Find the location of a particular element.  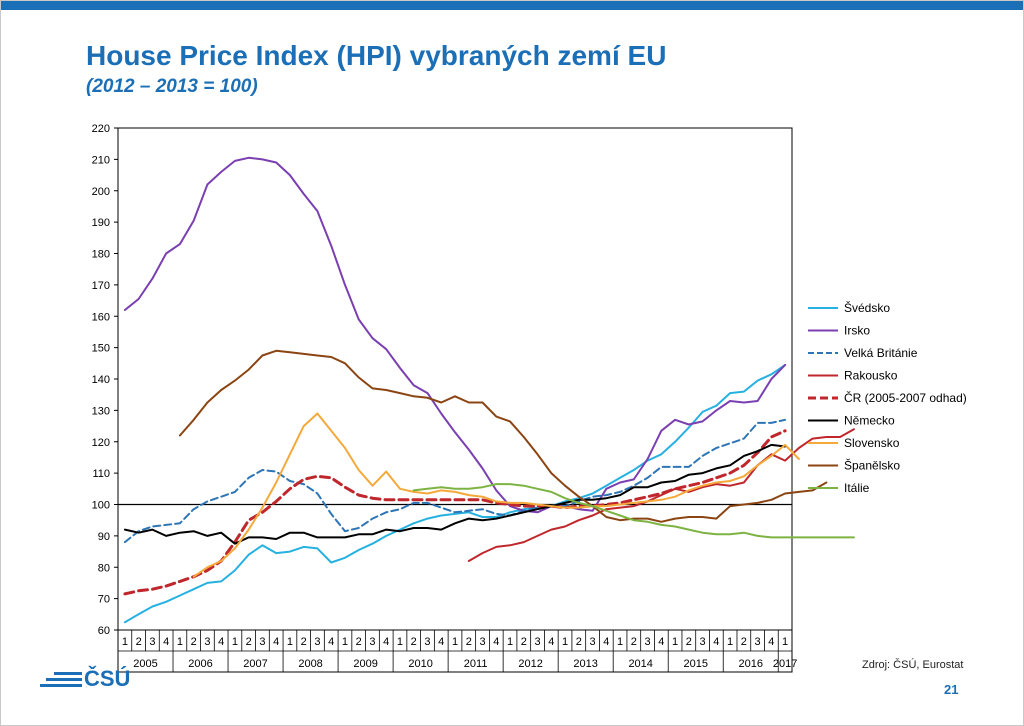

y-tick-label: 100 is located at coordinates (101, 506).